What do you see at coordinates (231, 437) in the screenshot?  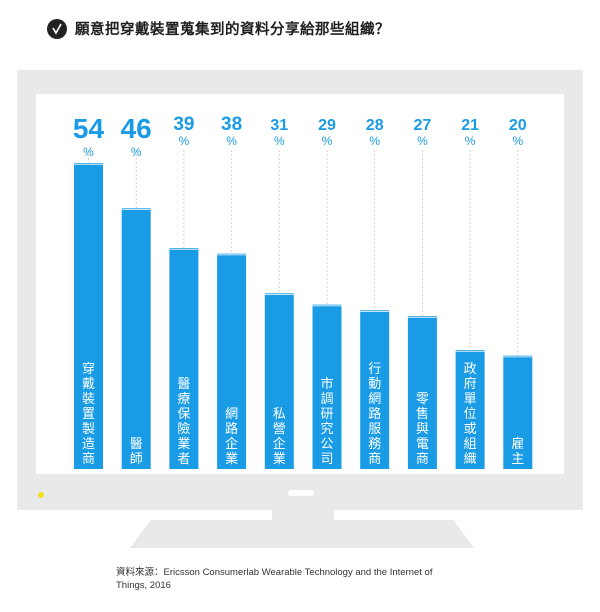 I see `category-label: 網路企業` at bounding box center [231, 437].